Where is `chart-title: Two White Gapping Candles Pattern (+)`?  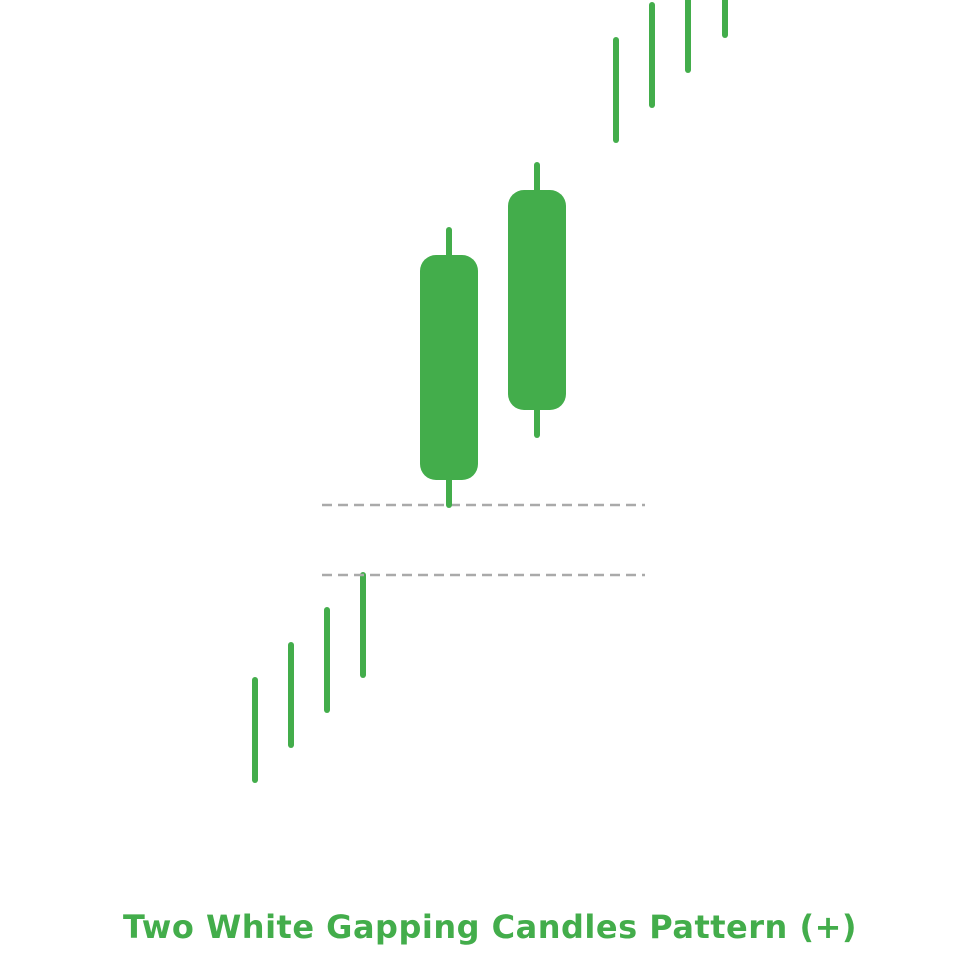
chart-title: Two White Gapping Candles Pattern (+) is located at coordinates (490, 927).